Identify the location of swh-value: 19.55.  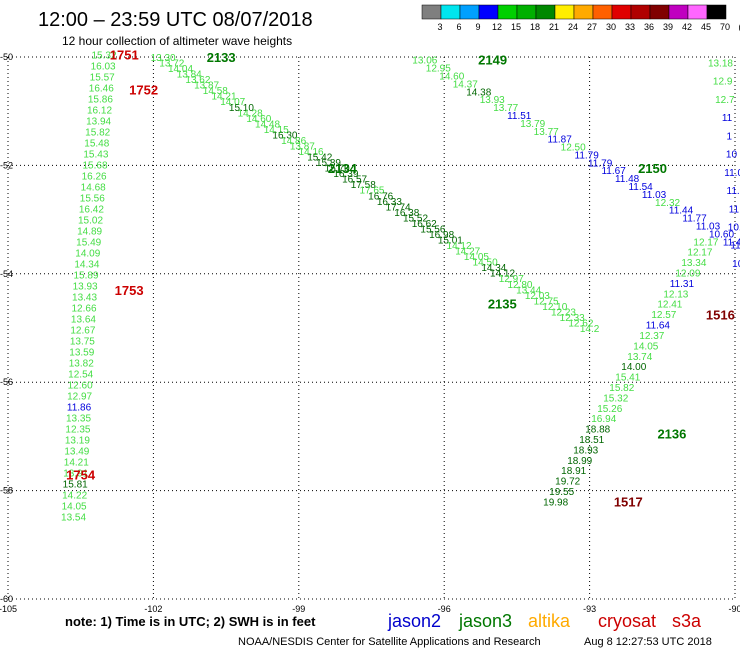
(561, 492).